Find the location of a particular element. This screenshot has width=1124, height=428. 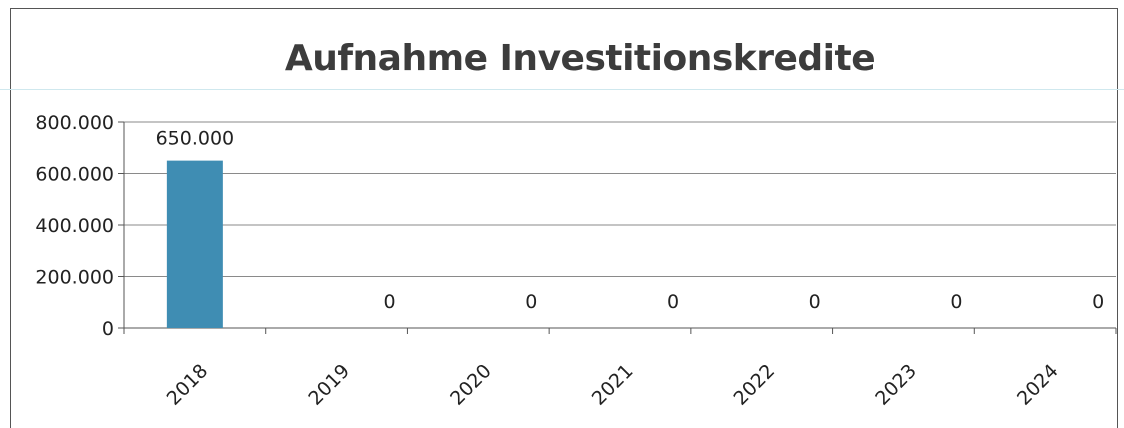

x-tick-label: 2019 is located at coordinates (329, 385).